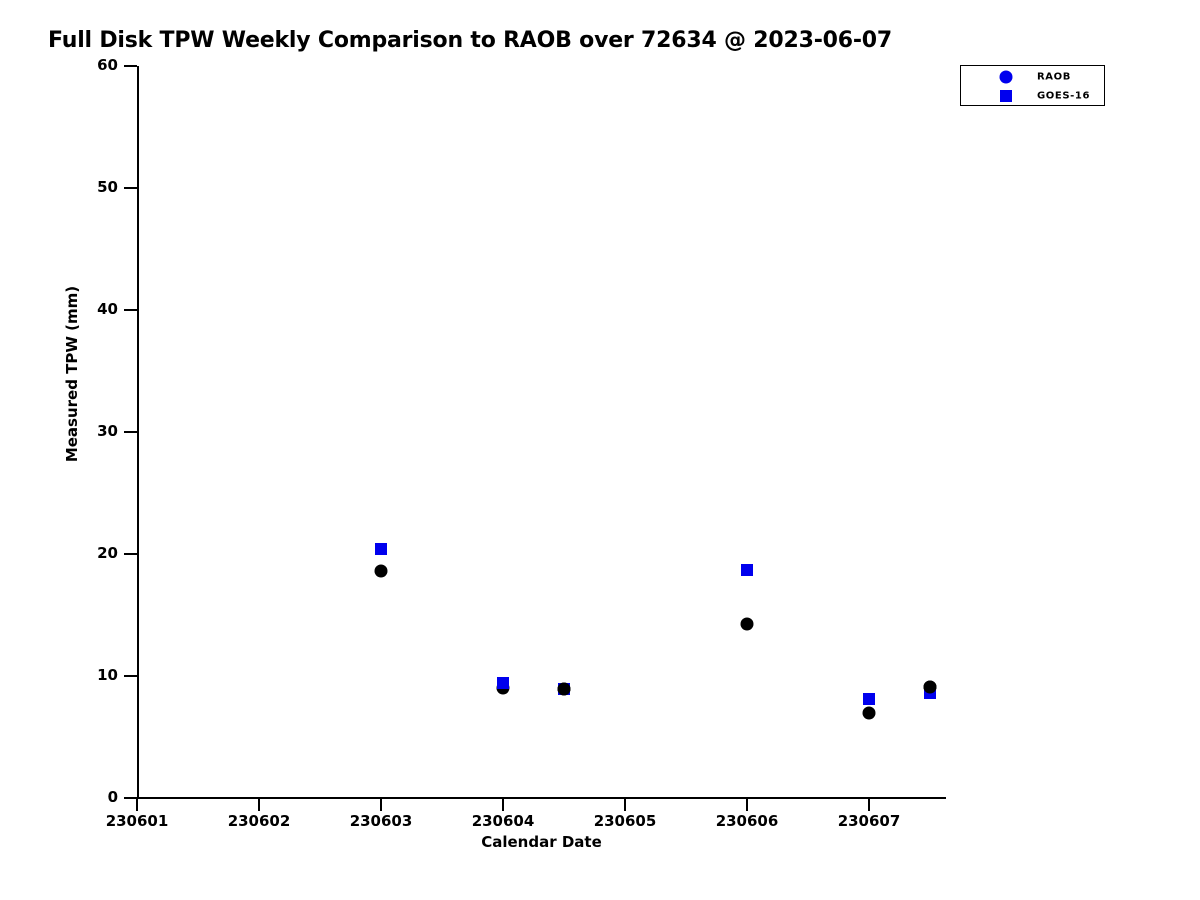 This screenshot has height=900, width=1200. Describe the element at coordinates (107, 431) in the screenshot. I see `y-axis-tick-label: 30` at that location.